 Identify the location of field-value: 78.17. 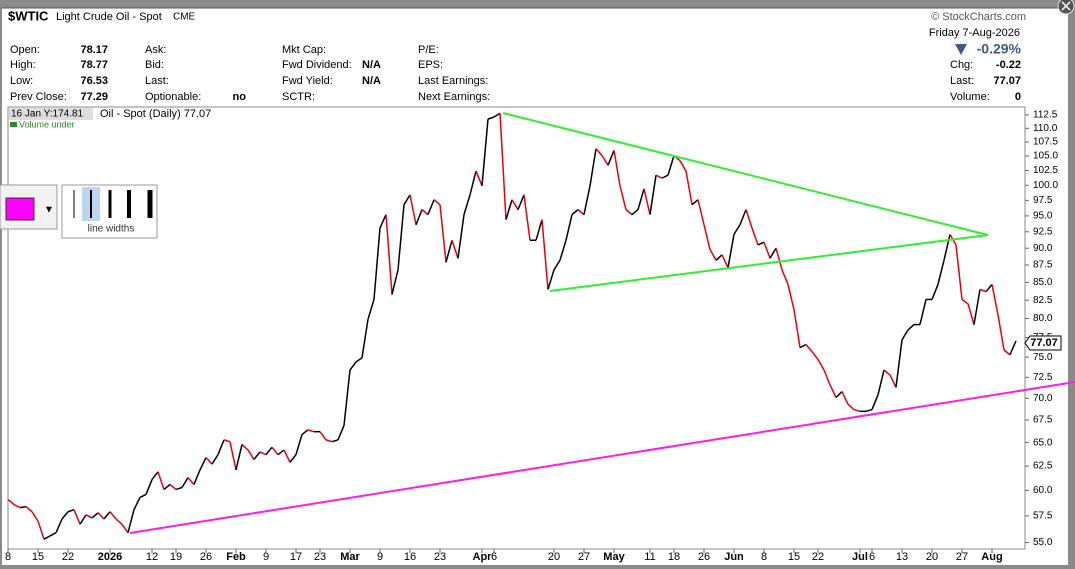
(94, 50).